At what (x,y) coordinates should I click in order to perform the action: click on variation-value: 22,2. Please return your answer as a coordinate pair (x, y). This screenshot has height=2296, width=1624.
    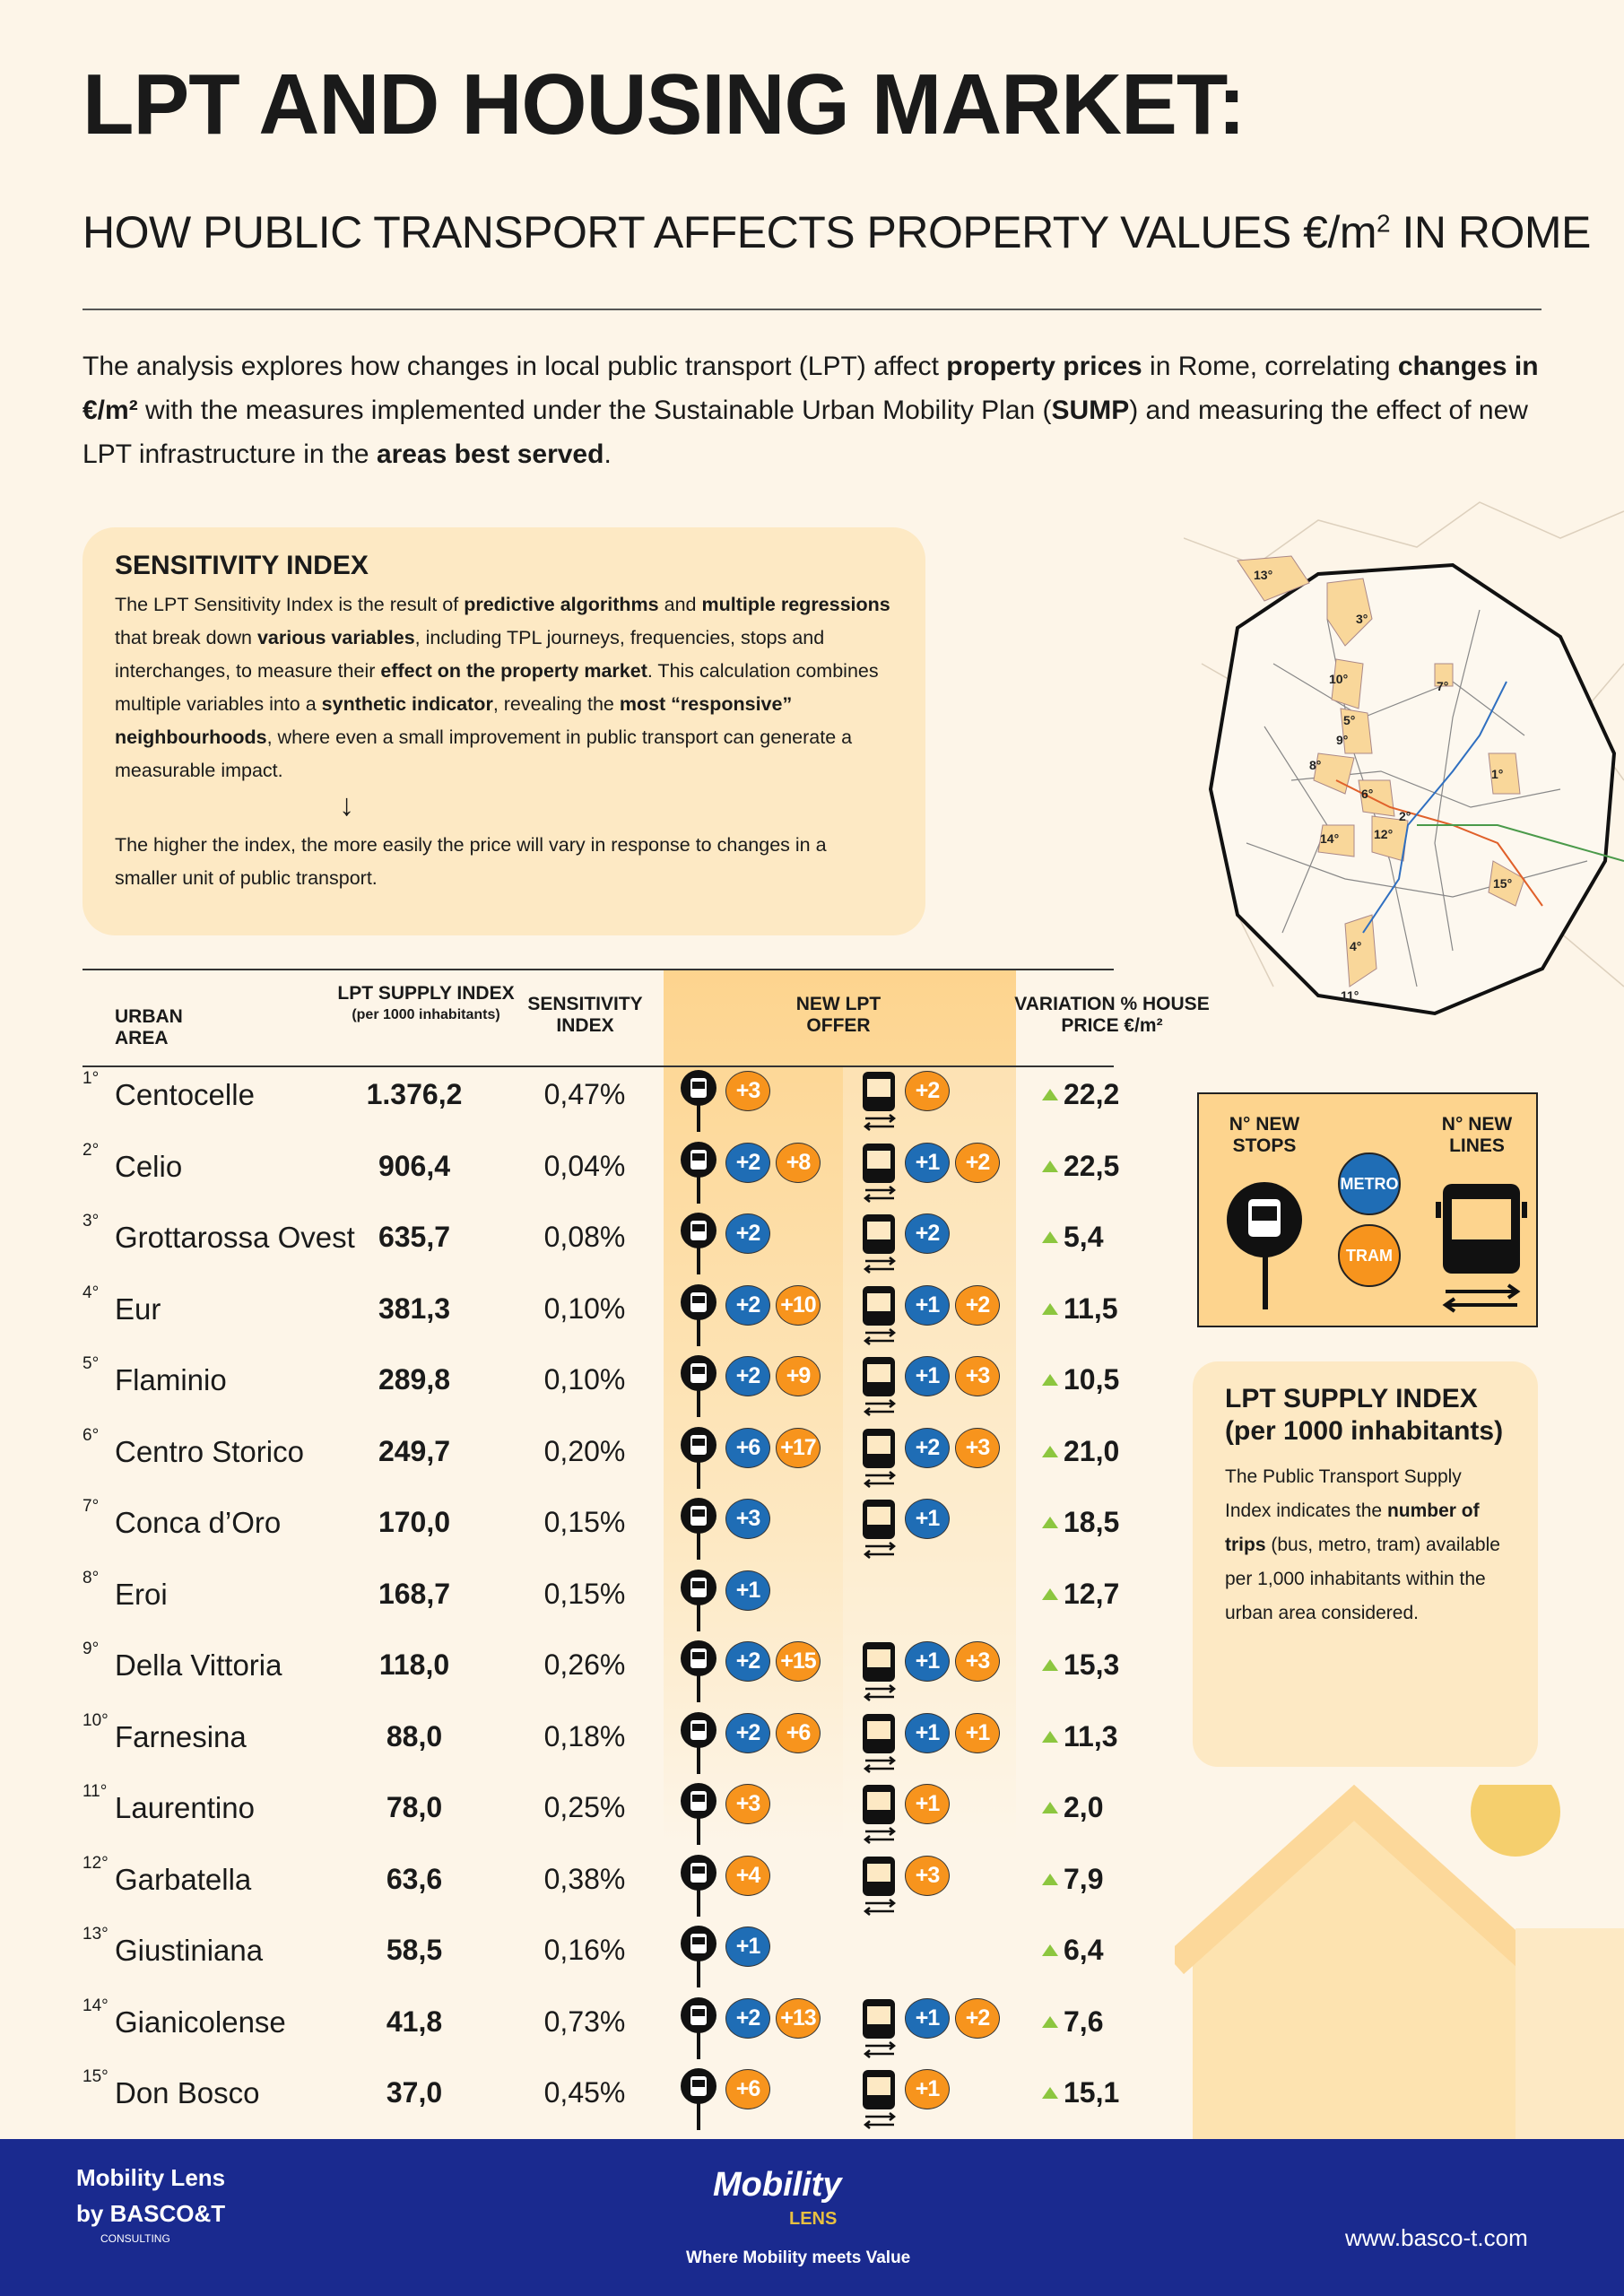
    Looking at the image, I should click on (1080, 1094).